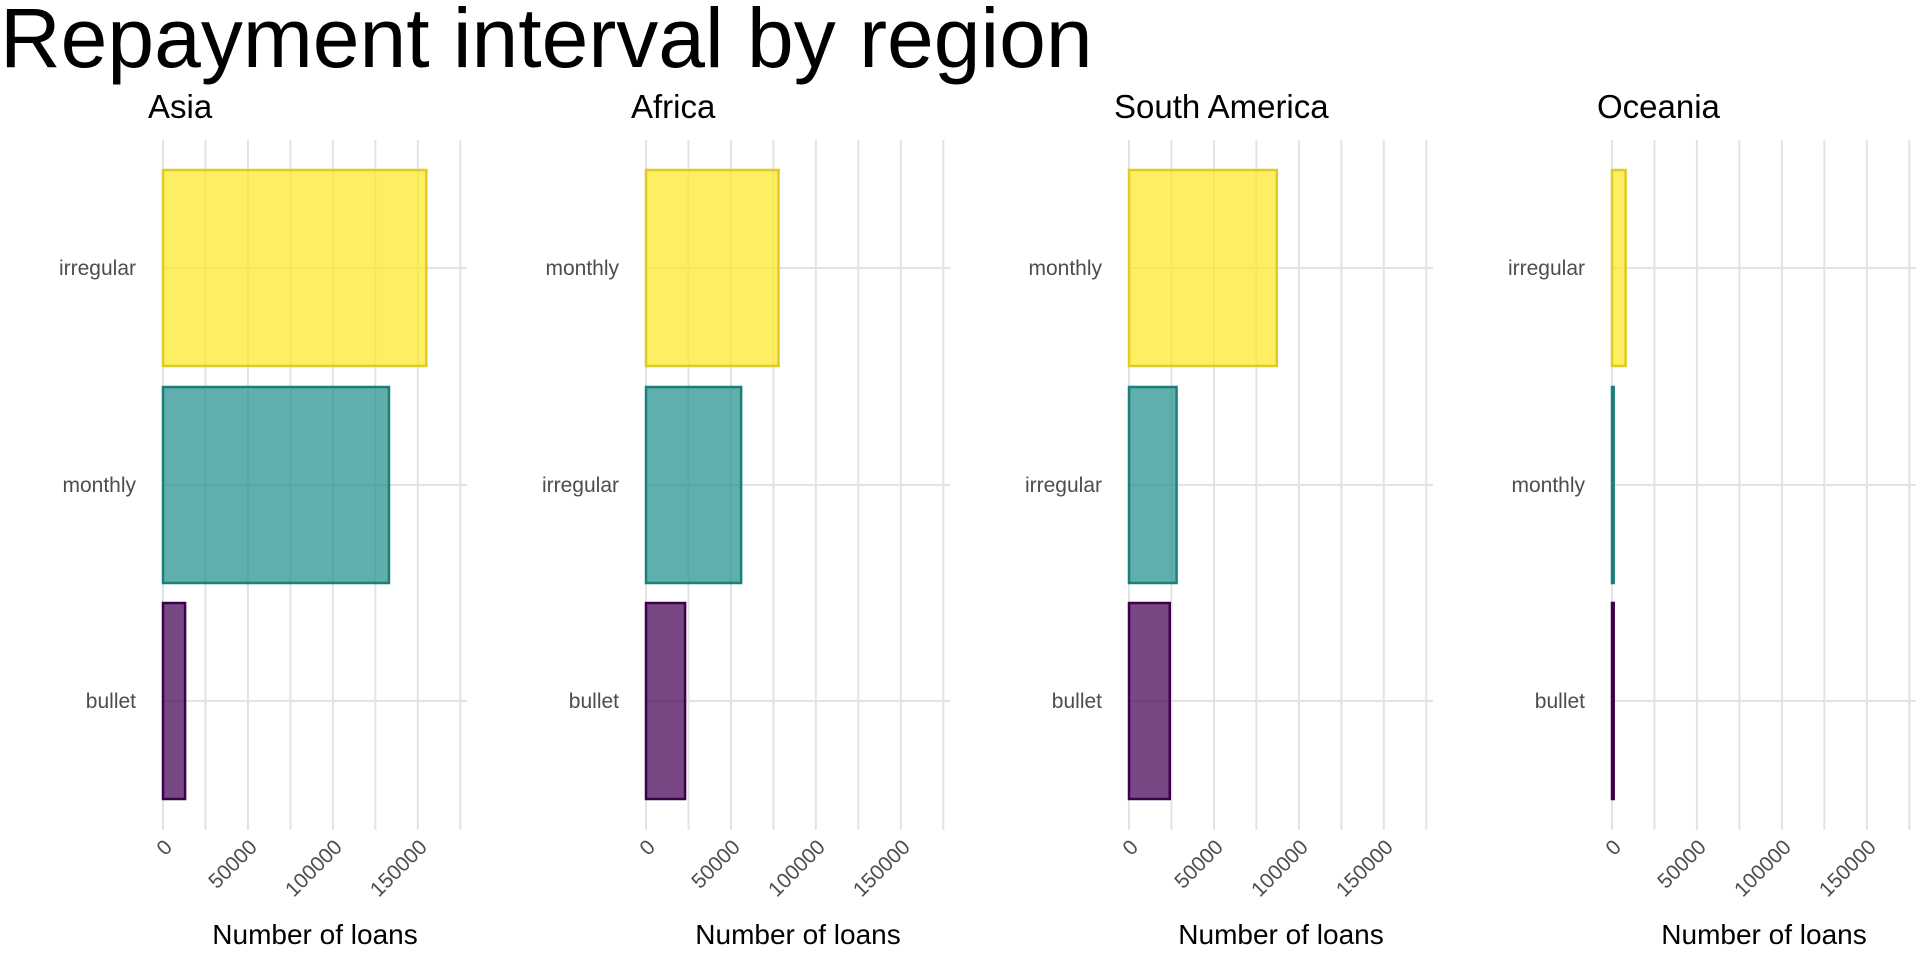  What do you see at coordinates (1221, 106) in the screenshot?
I see `facet-title: South America` at bounding box center [1221, 106].